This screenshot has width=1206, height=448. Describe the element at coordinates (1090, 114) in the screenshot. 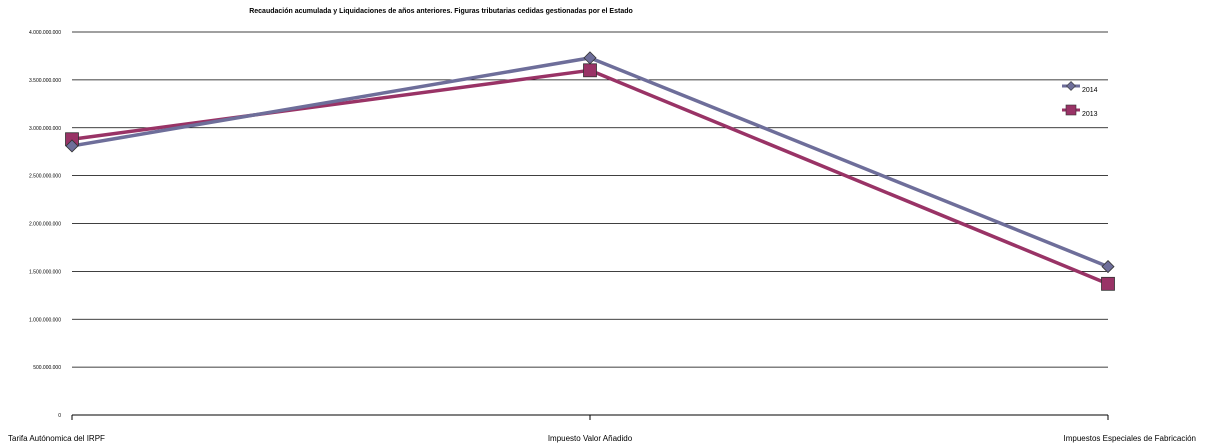

I see `legend-label-2013: 2013` at that location.